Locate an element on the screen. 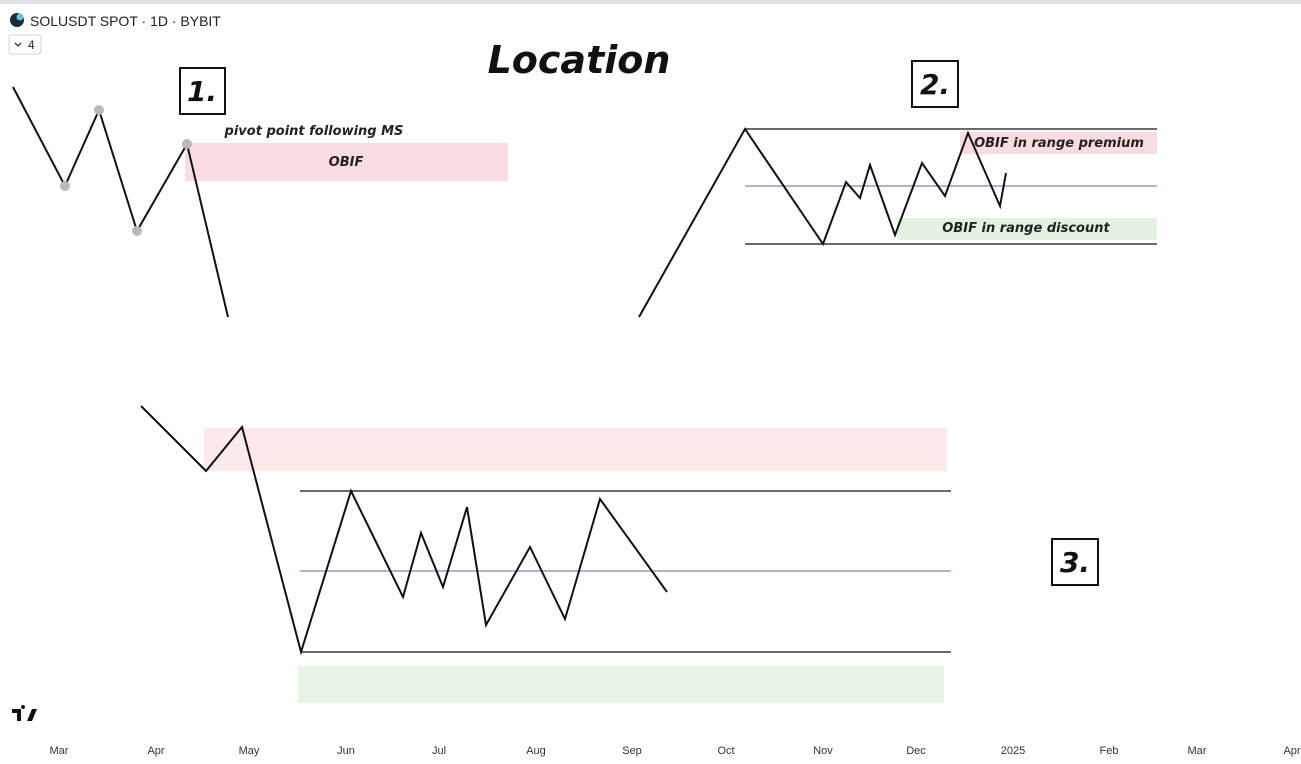  toggle-box is located at coordinates (25, 44).